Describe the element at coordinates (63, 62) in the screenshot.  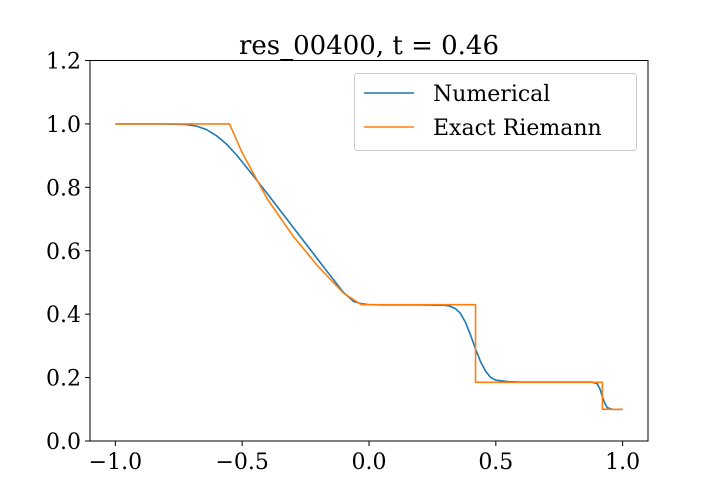
I see `y-tick-label: 1.2` at that location.